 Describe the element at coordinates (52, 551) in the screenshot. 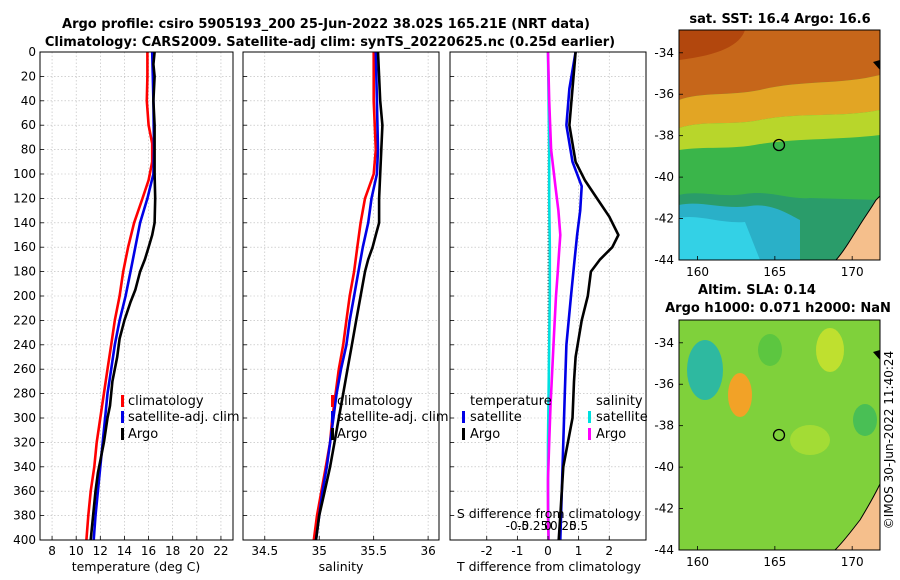

I see `xtick-label: 8` at that location.